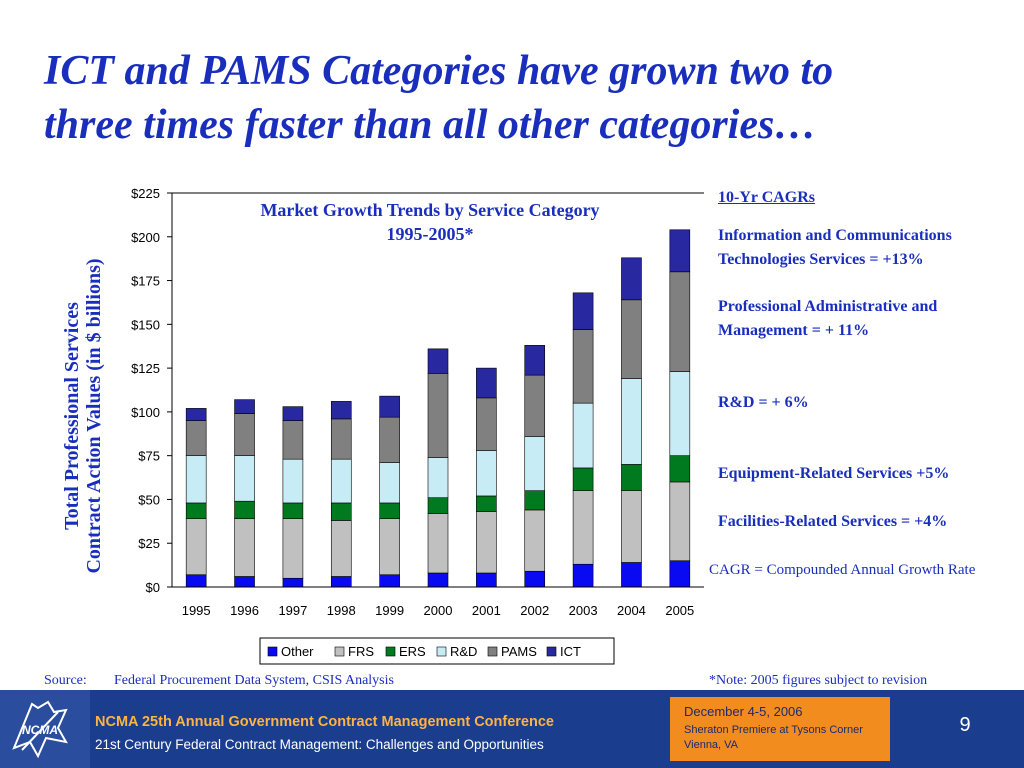  I want to click on bar-ers-2003, so click(583, 479).